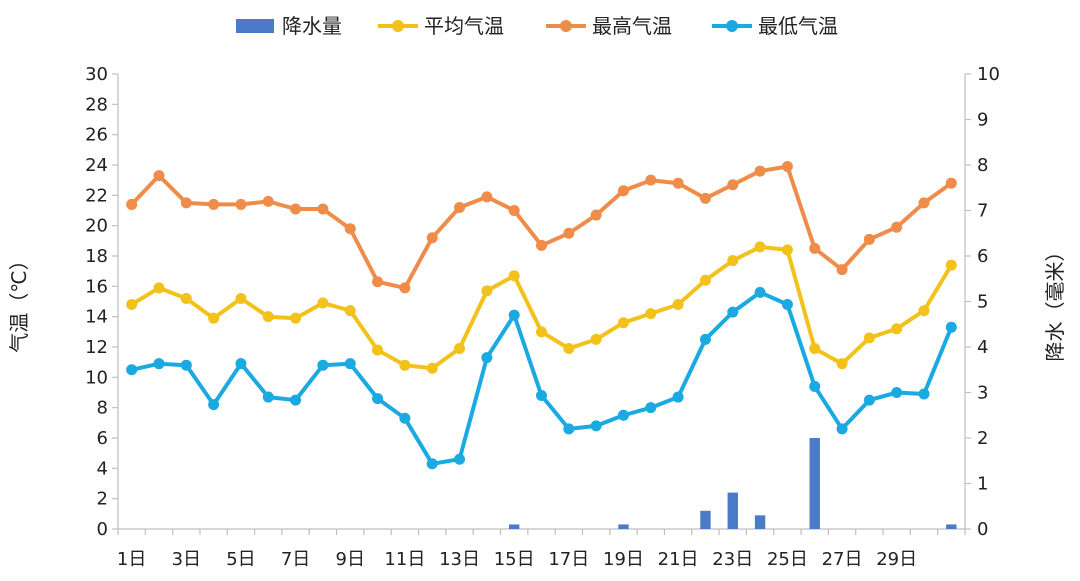 This screenshot has width=1080, height=581. What do you see at coordinates (96, 256) in the screenshot?
I see `y-left-tick-label: 18` at bounding box center [96, 256].